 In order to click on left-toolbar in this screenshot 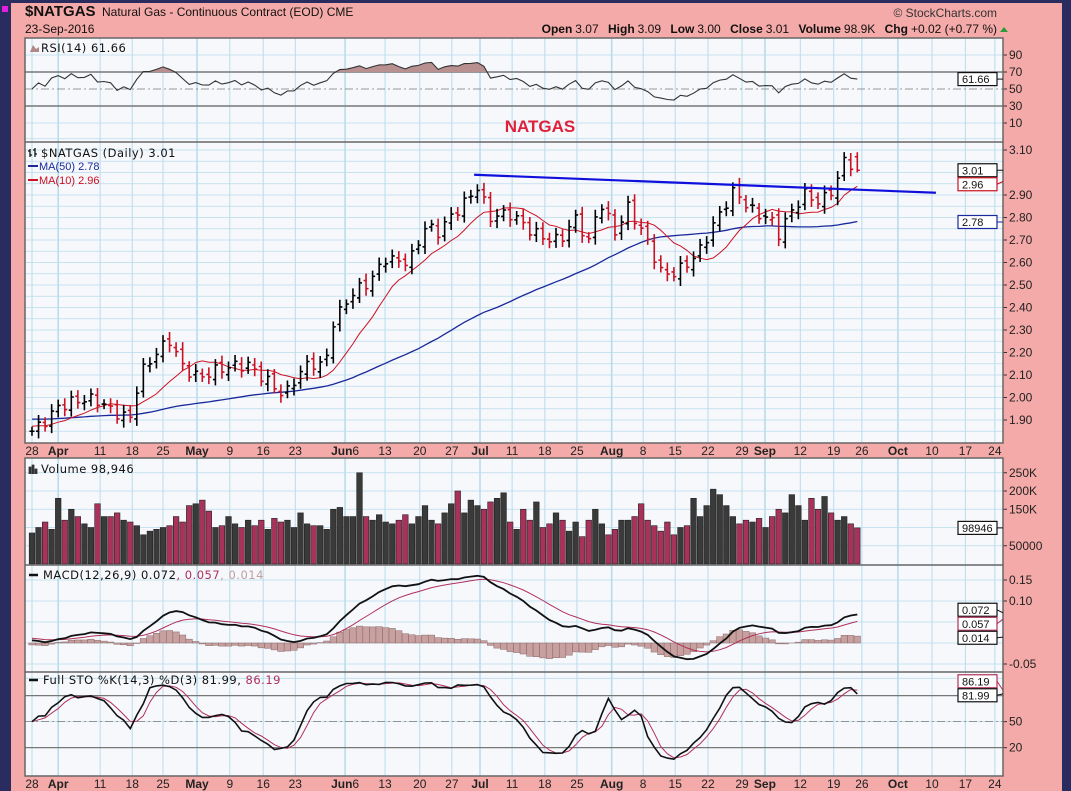, I will do `click(5, 395)`.